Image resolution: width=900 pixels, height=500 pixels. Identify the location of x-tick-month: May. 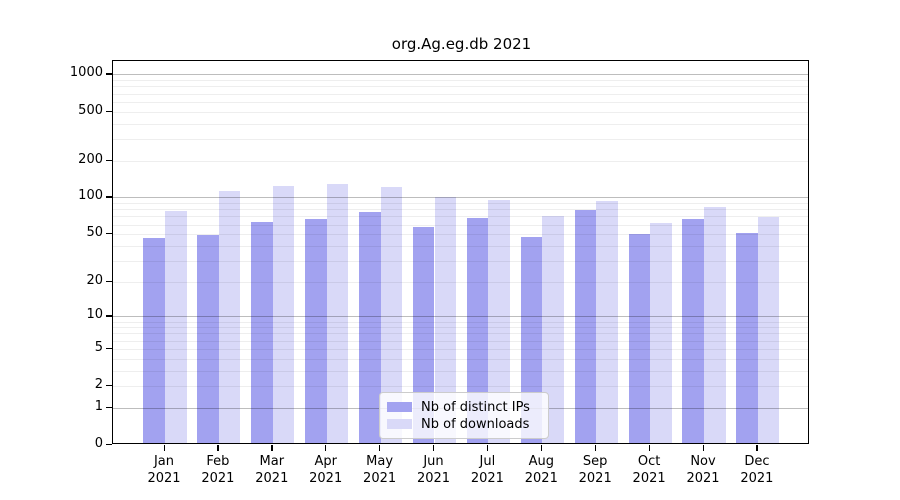
(380, 461).